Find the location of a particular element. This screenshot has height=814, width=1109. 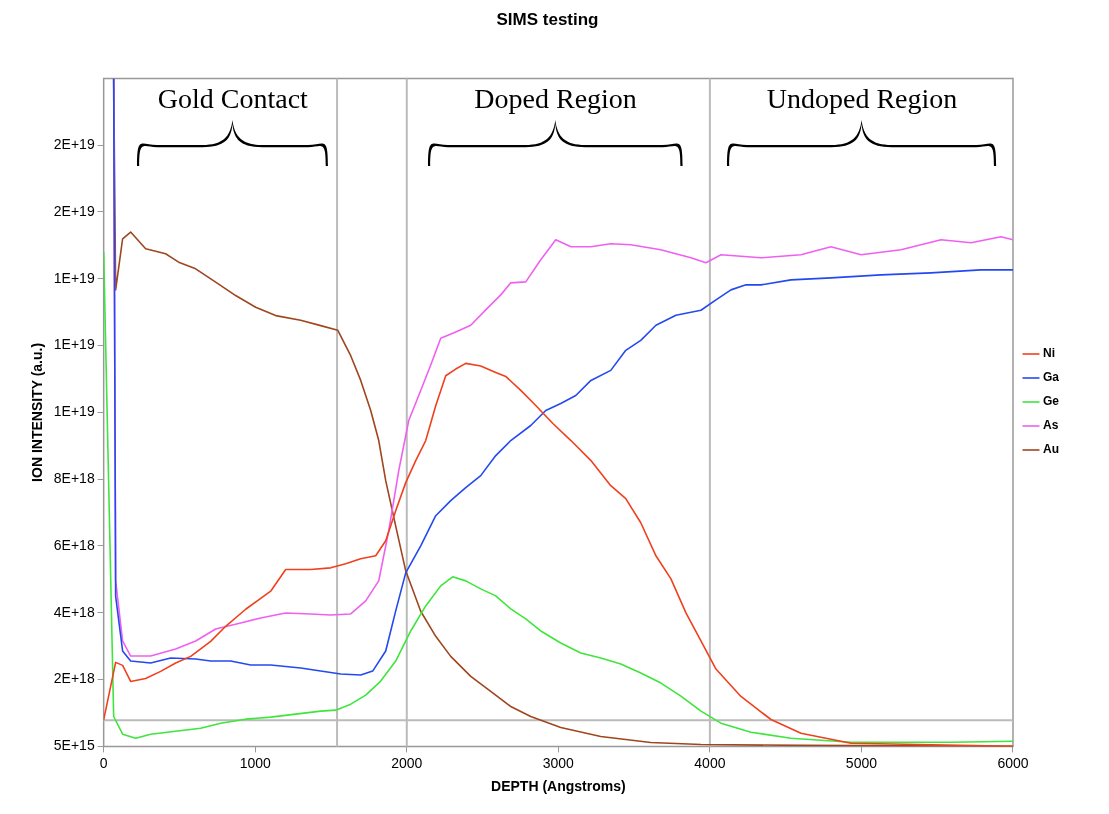

y-tick-label: 5E+15 is located at coordinates (74, 745).